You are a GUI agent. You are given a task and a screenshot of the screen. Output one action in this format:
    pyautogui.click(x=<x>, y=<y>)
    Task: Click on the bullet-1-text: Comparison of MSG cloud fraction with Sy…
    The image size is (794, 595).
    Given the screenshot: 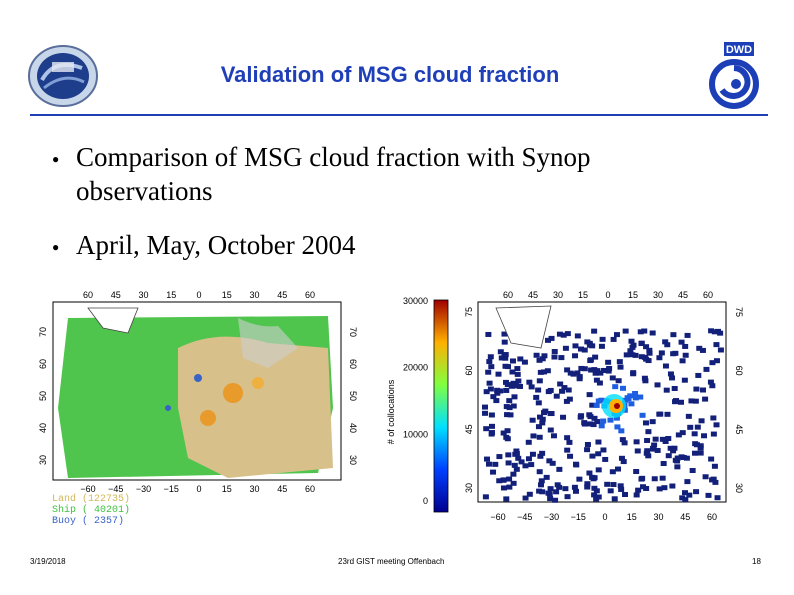 What is the action you would take?
    pyautogui.click(x=333, y=174)
    